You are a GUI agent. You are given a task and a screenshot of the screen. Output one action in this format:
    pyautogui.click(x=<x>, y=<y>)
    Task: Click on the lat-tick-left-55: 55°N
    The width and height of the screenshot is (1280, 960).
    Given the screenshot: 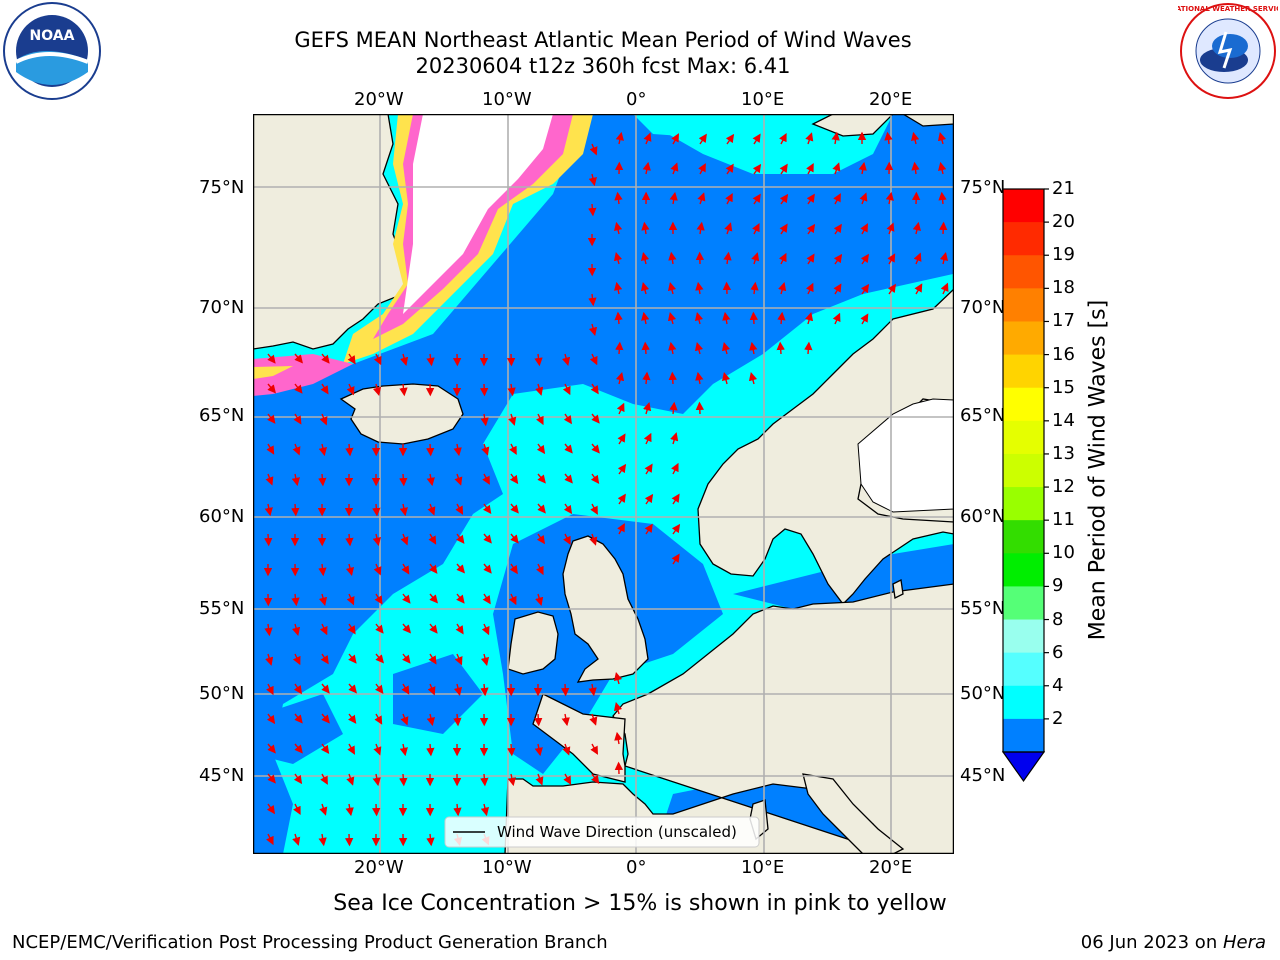 What is the action you would take?
    pyautogui.click(x=222, y=608)
    